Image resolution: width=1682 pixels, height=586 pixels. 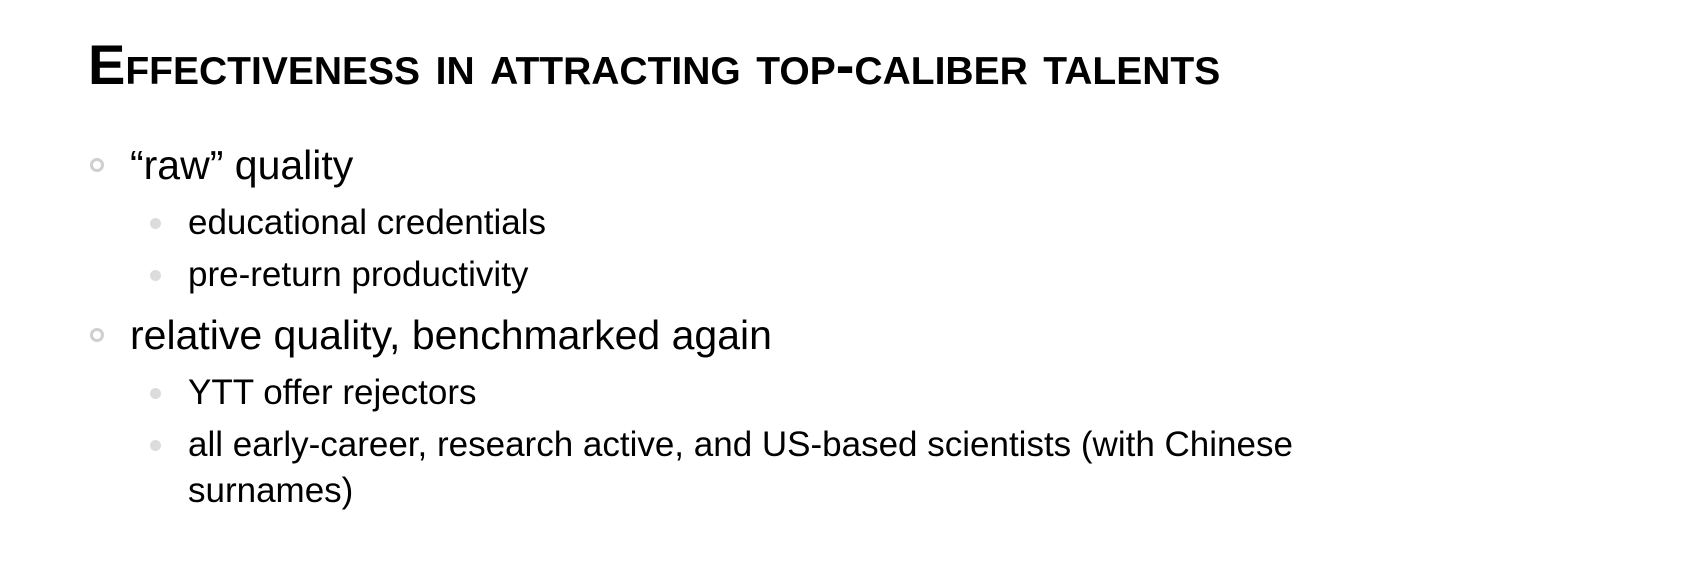 I want to click on sub-bullet-text: YTT offer rejectors, so click(x=332, y=392).